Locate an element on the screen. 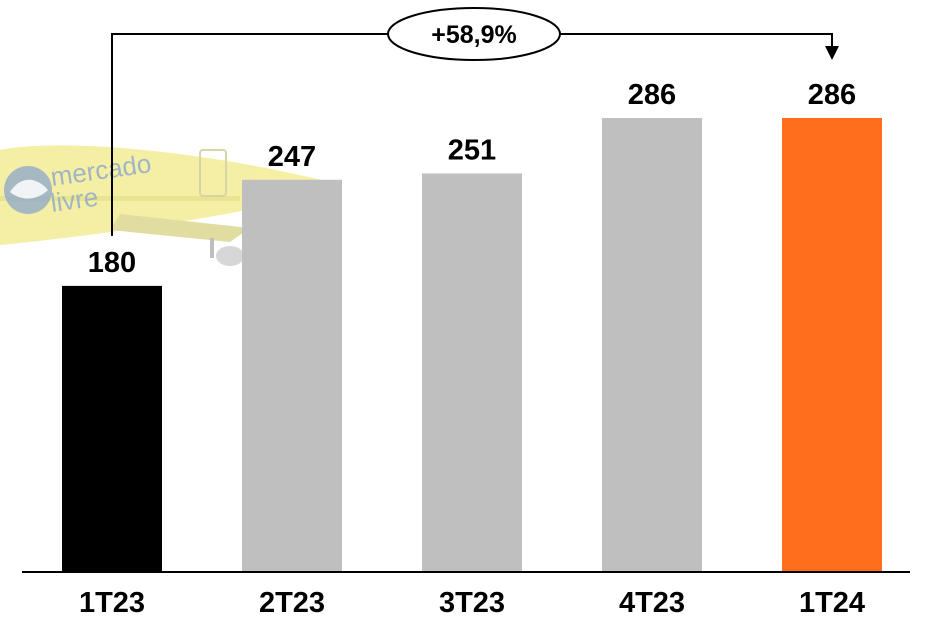 Image resolution: width=928 pixels, height=621 pixels. value-label-4t23: 286 is located at coordinates (652, 95).